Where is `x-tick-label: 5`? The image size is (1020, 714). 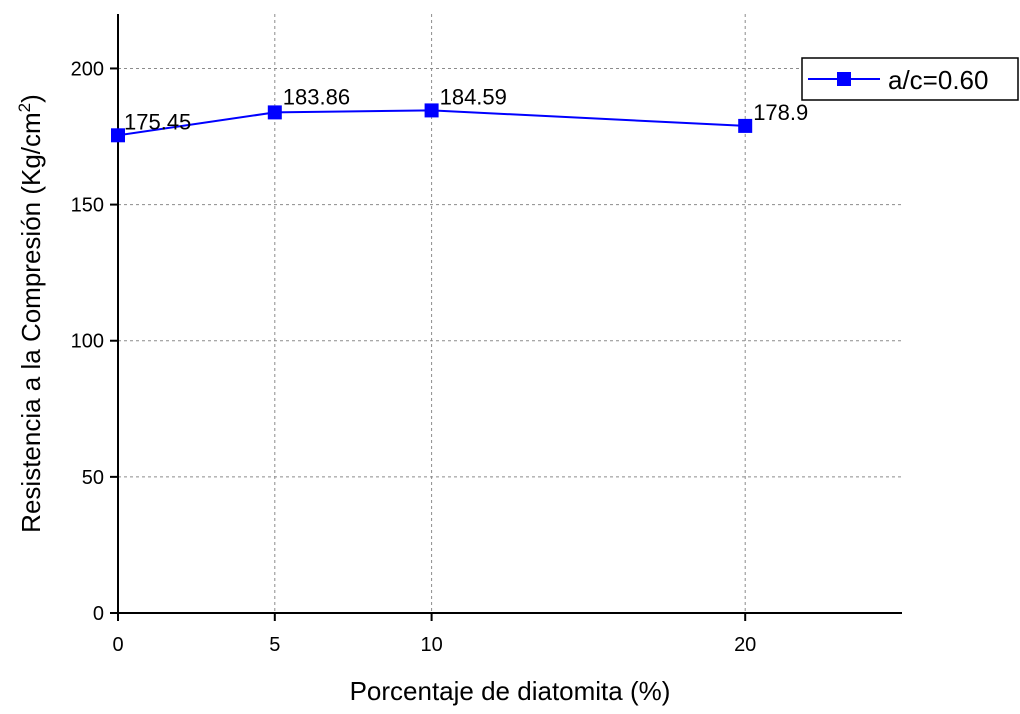
x-tick-label: 5 is located at coordinates (274, 645).